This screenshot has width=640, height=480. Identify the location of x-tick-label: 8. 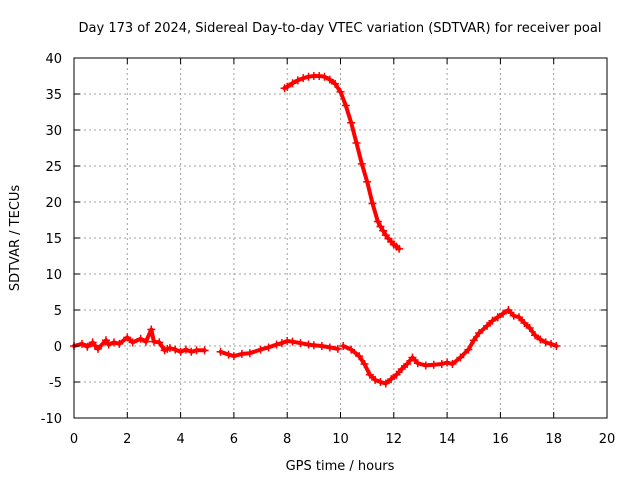
(287, 439).